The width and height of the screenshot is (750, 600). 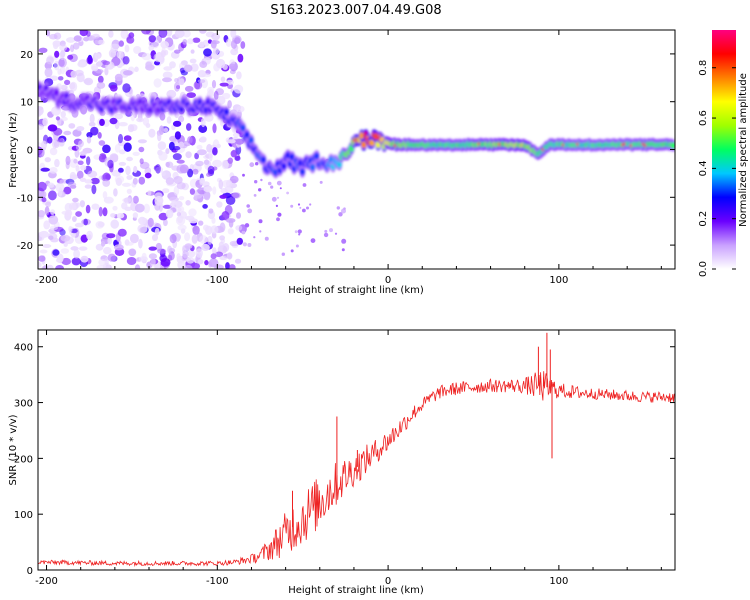 I want to click on colorbar-tick-label: 0.2, so click(x=703, y=219).